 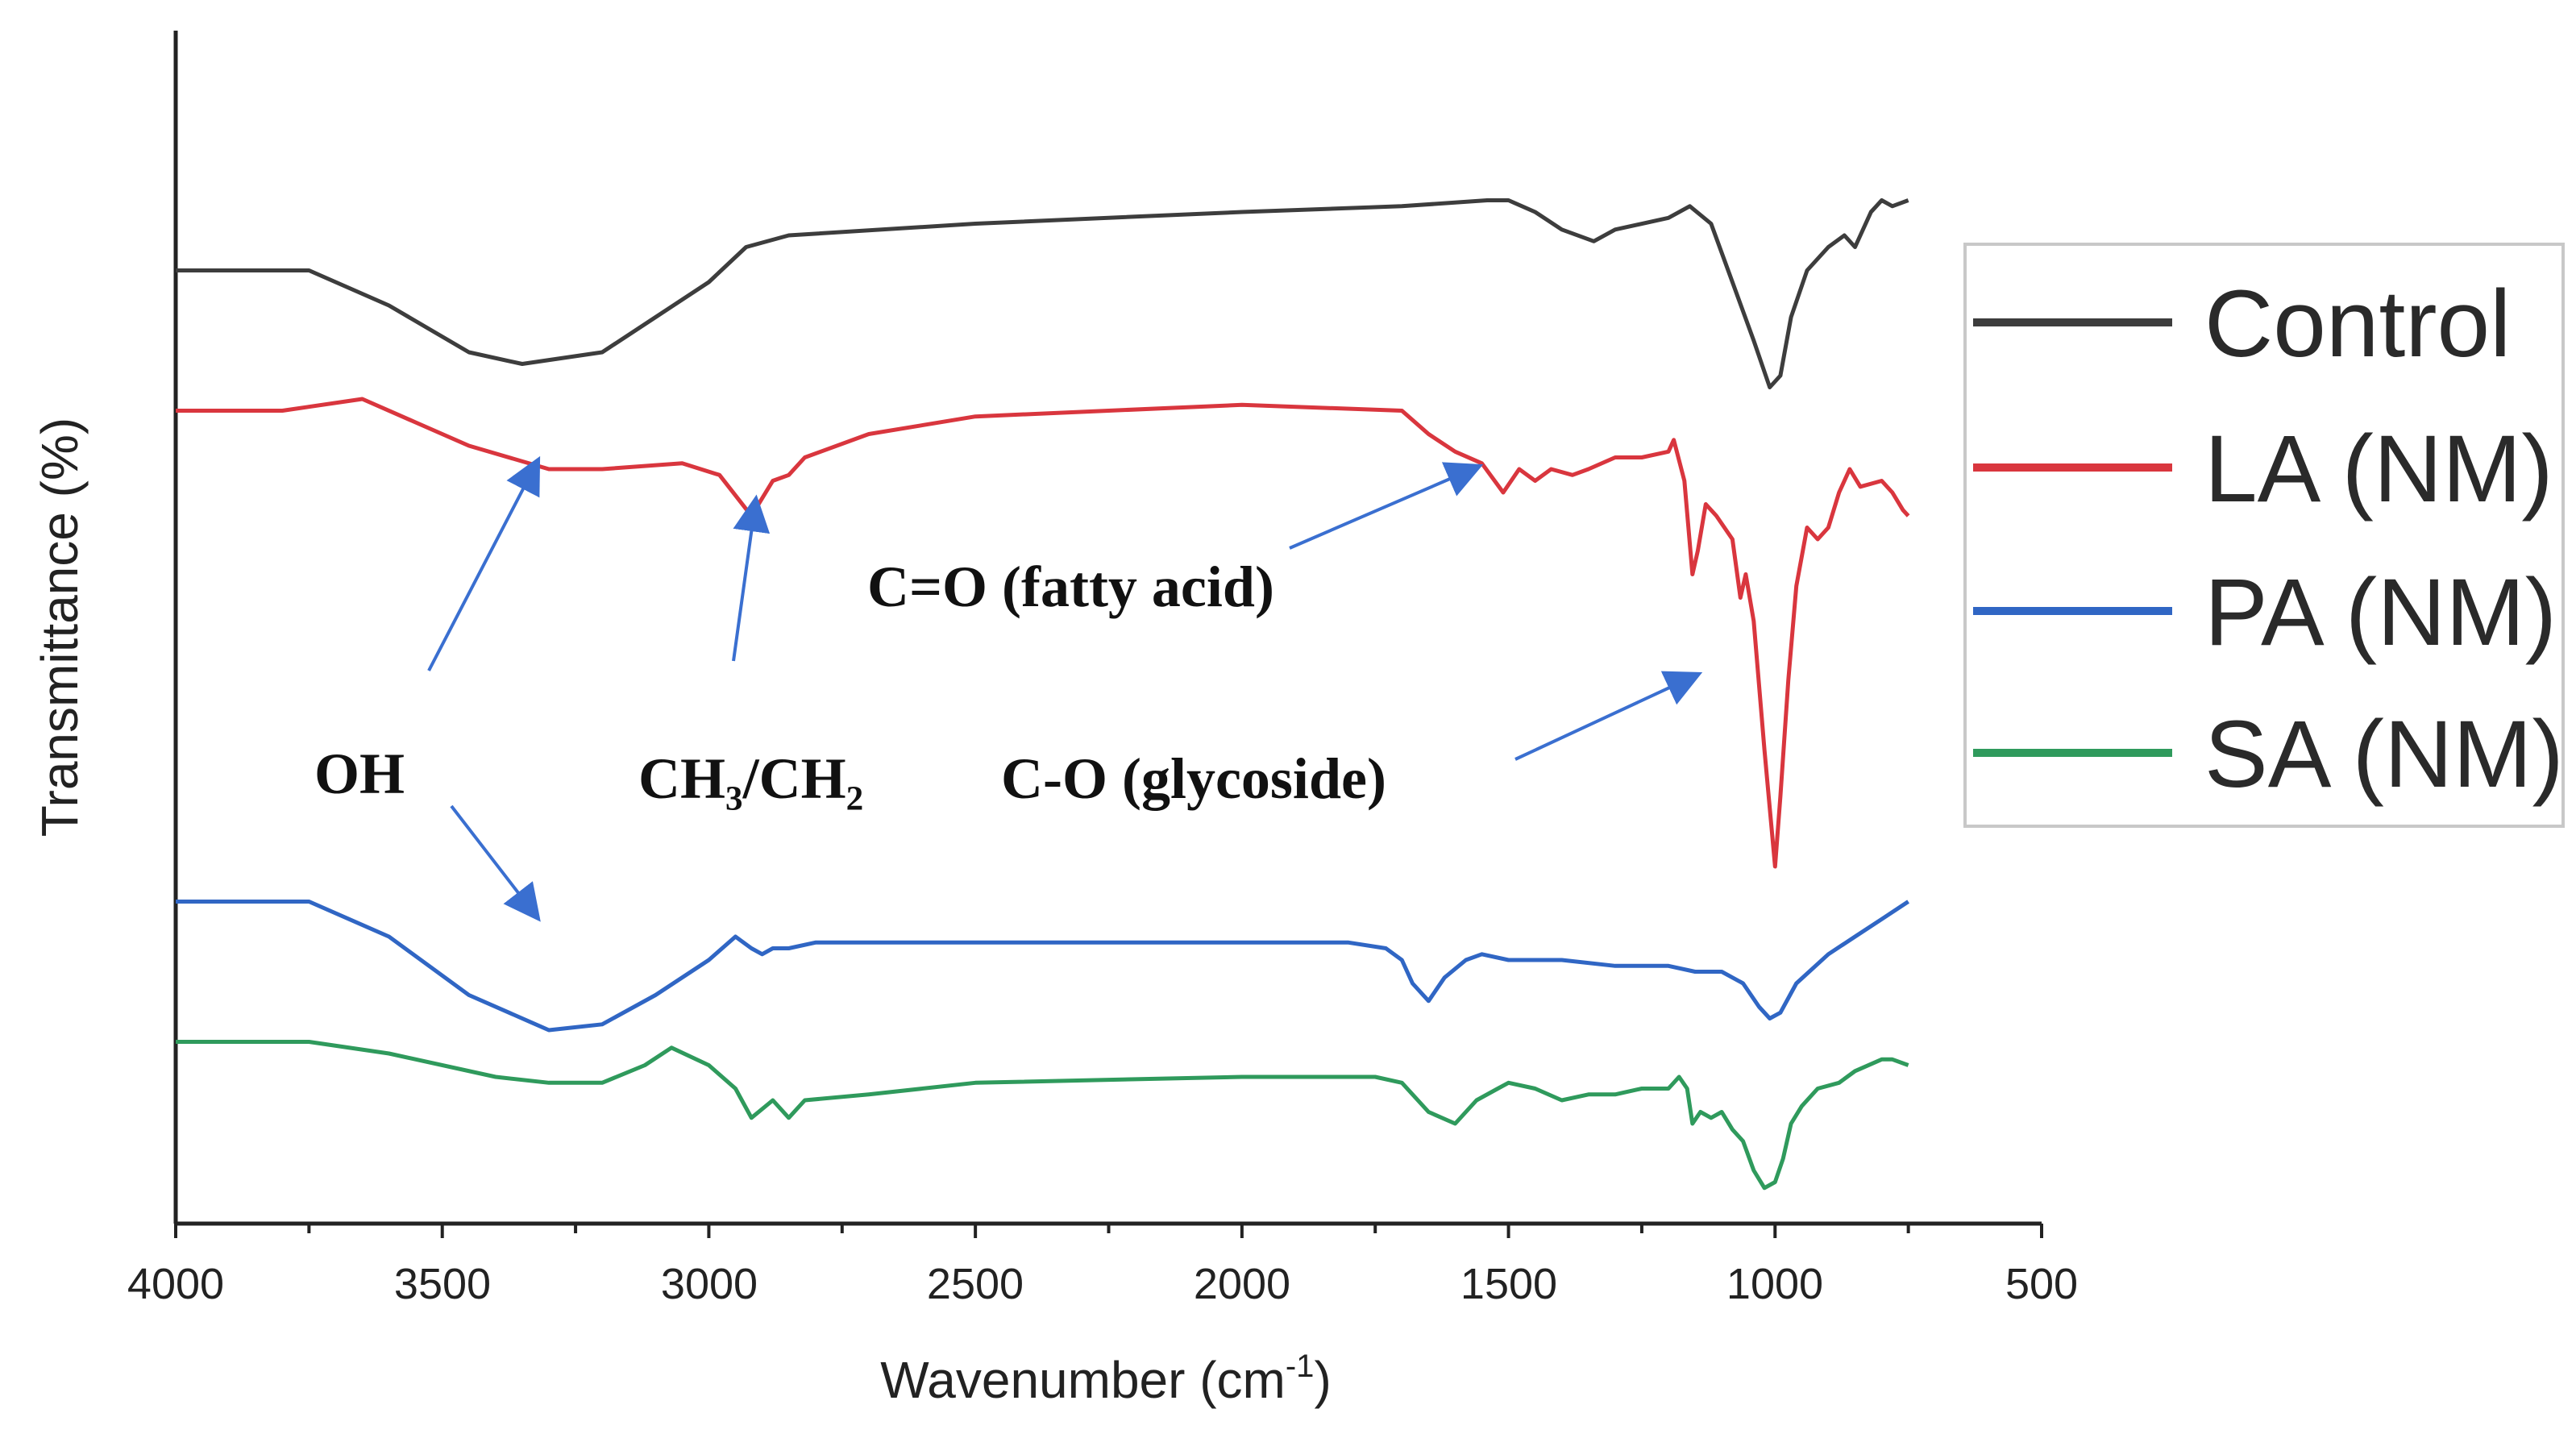 I want to click on x-tick-label: 1500, so click(x=1508, y=1284).